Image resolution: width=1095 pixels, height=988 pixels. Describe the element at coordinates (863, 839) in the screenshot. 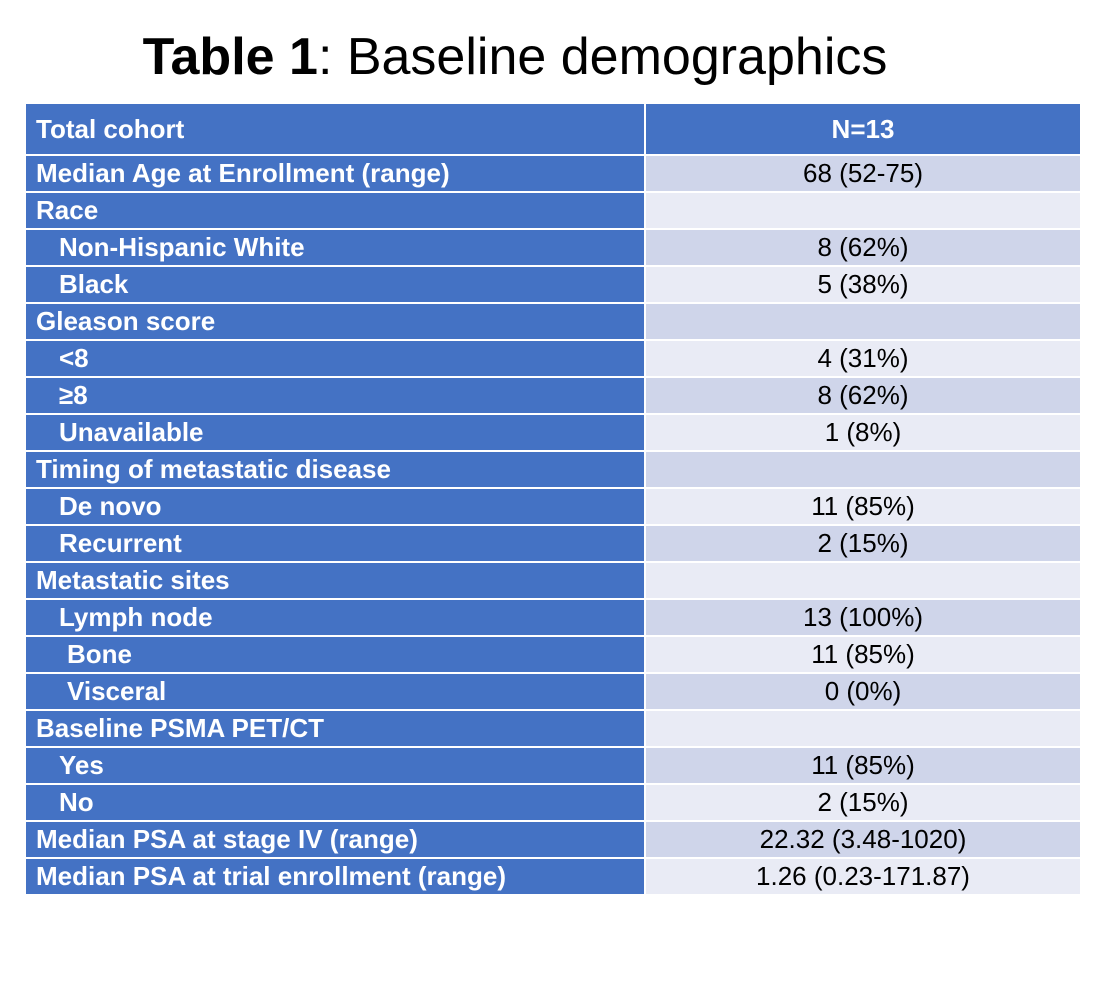

I see `row-value-cell: 22.32 (3.48-1020)` at that location.